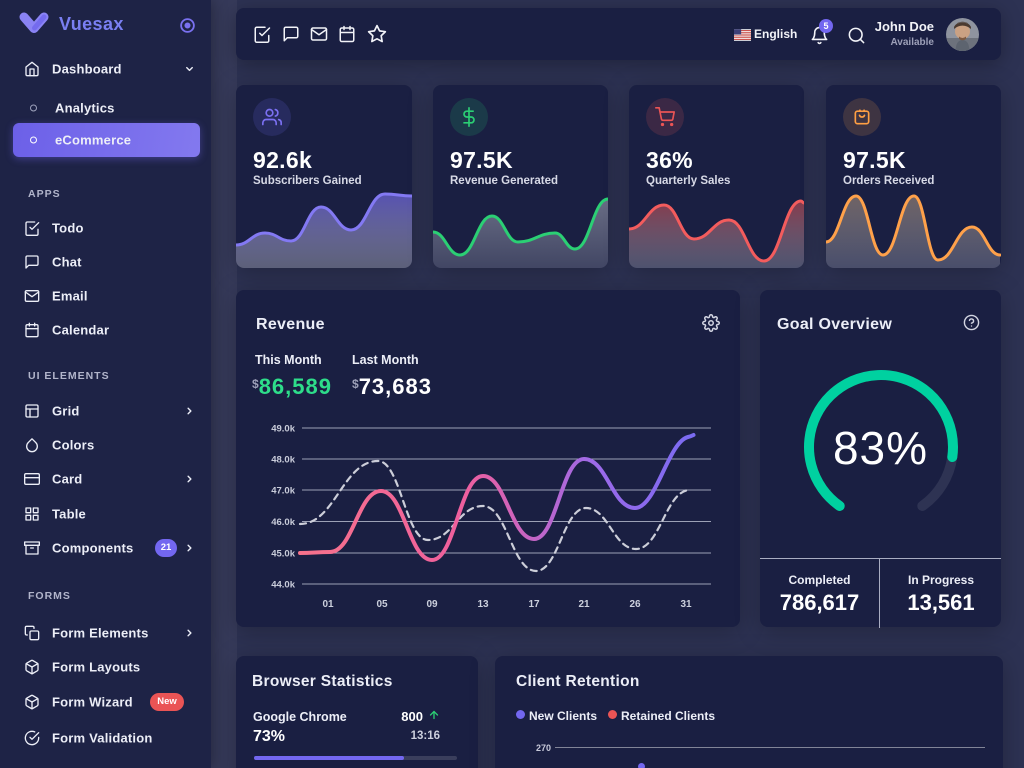  What do you see at coordinates (283, 429) in the screenshot?
I see `svg-text: 49.0k` at bounding box center [283, 429].